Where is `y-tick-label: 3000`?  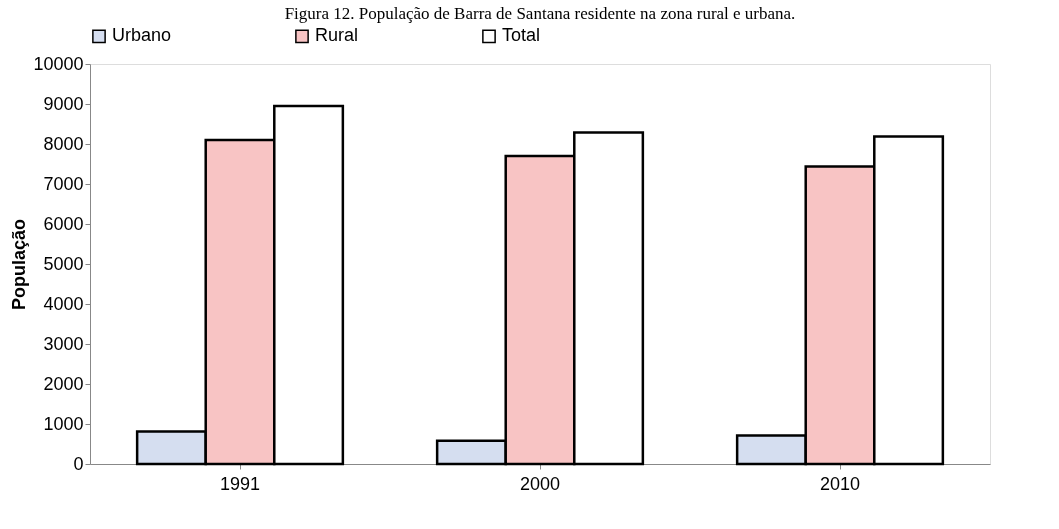
y-tick-label: 3000 is located at coordinates (63, 343).